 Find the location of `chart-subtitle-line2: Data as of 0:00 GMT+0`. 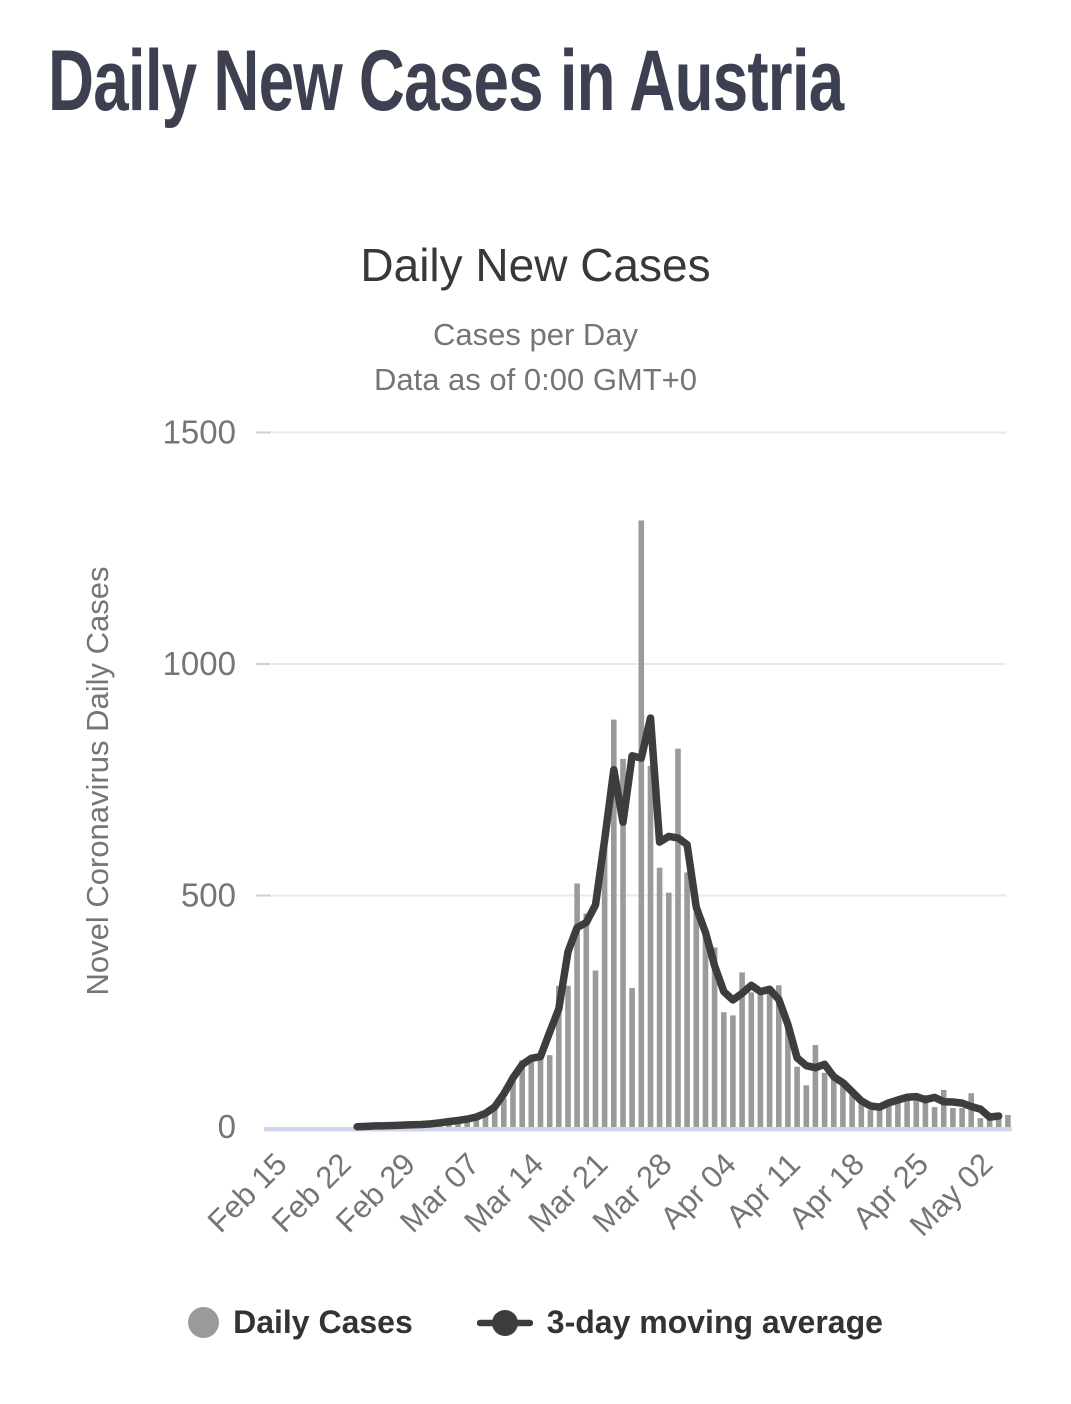

chart-subtitle-line2: Data as of 0:00 GMT+0 is located at coordinates (535, 379).